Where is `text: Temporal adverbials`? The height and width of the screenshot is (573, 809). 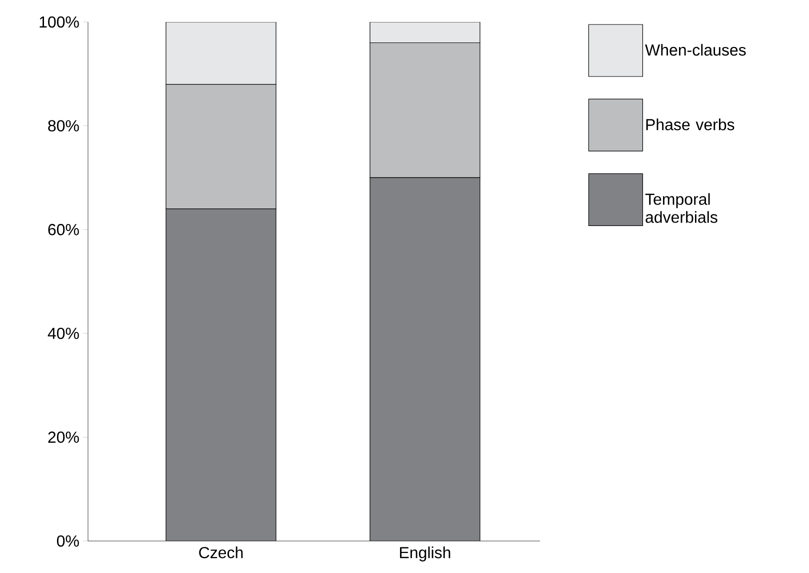 text: Temporal adverbials is located at coordinates (681, 208).